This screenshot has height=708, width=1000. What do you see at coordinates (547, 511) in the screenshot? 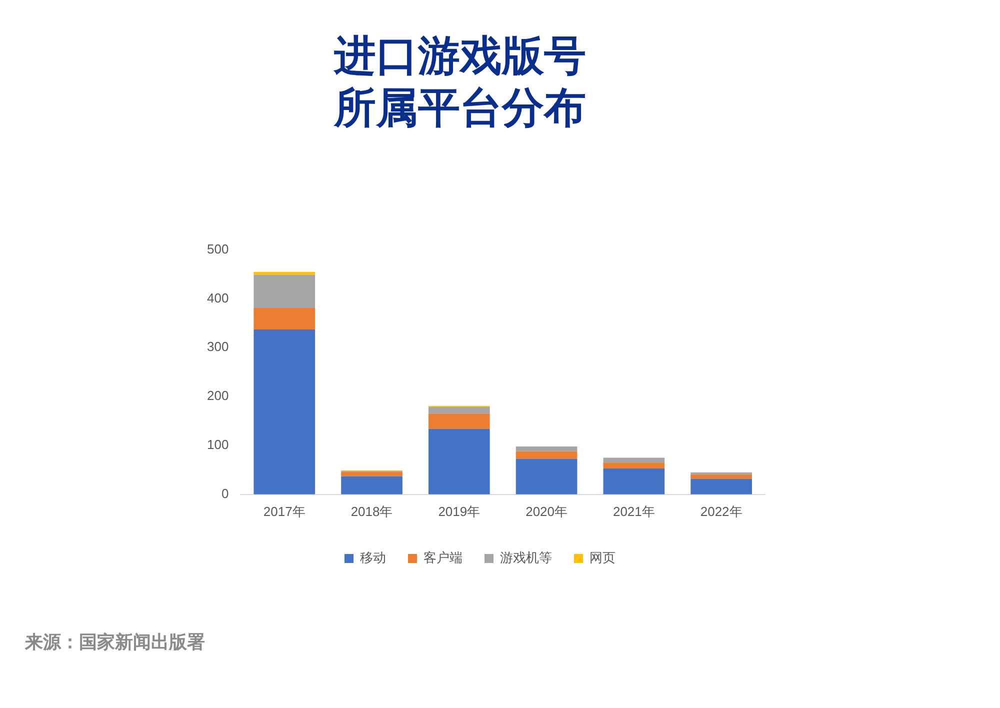
I see `x-tick-label: 2020年` at bounding box center [547, 511].